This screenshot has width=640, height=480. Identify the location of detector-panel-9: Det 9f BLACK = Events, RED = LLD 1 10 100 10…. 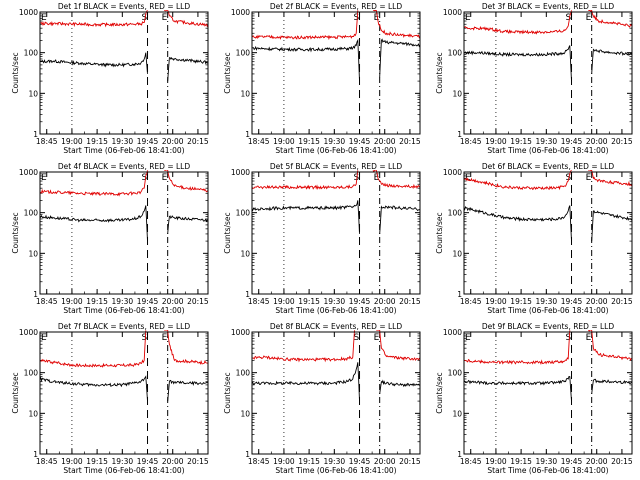
(534, 398).